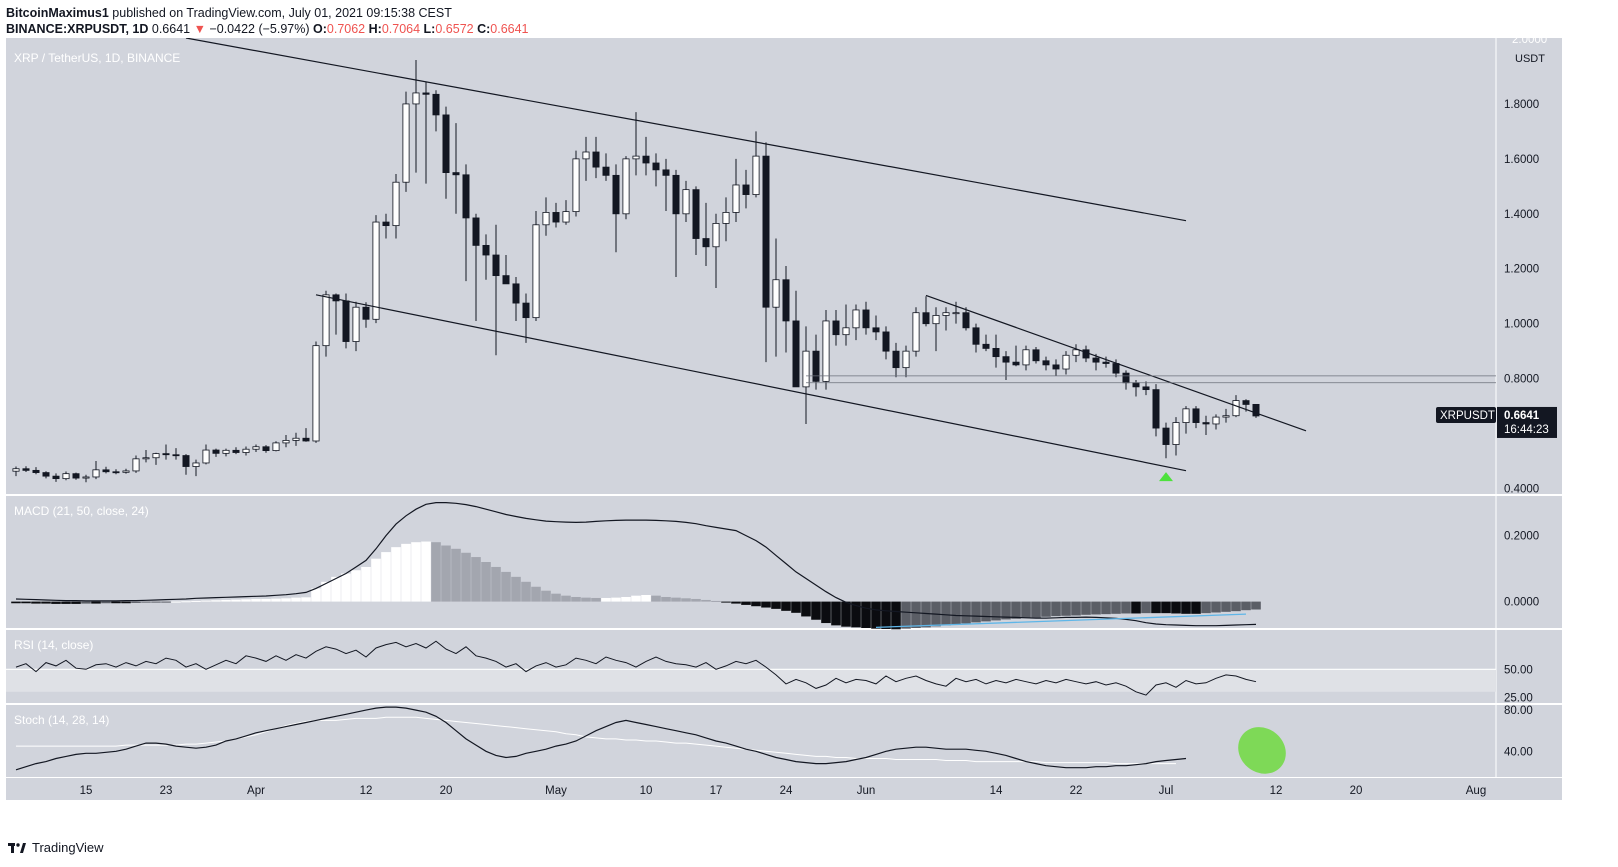 Image resolution: width=1618 pixels, height=867 pixels. Describe the element at coordinates (429, 29) in the screenshot. I see `low-label: L:` at that location.